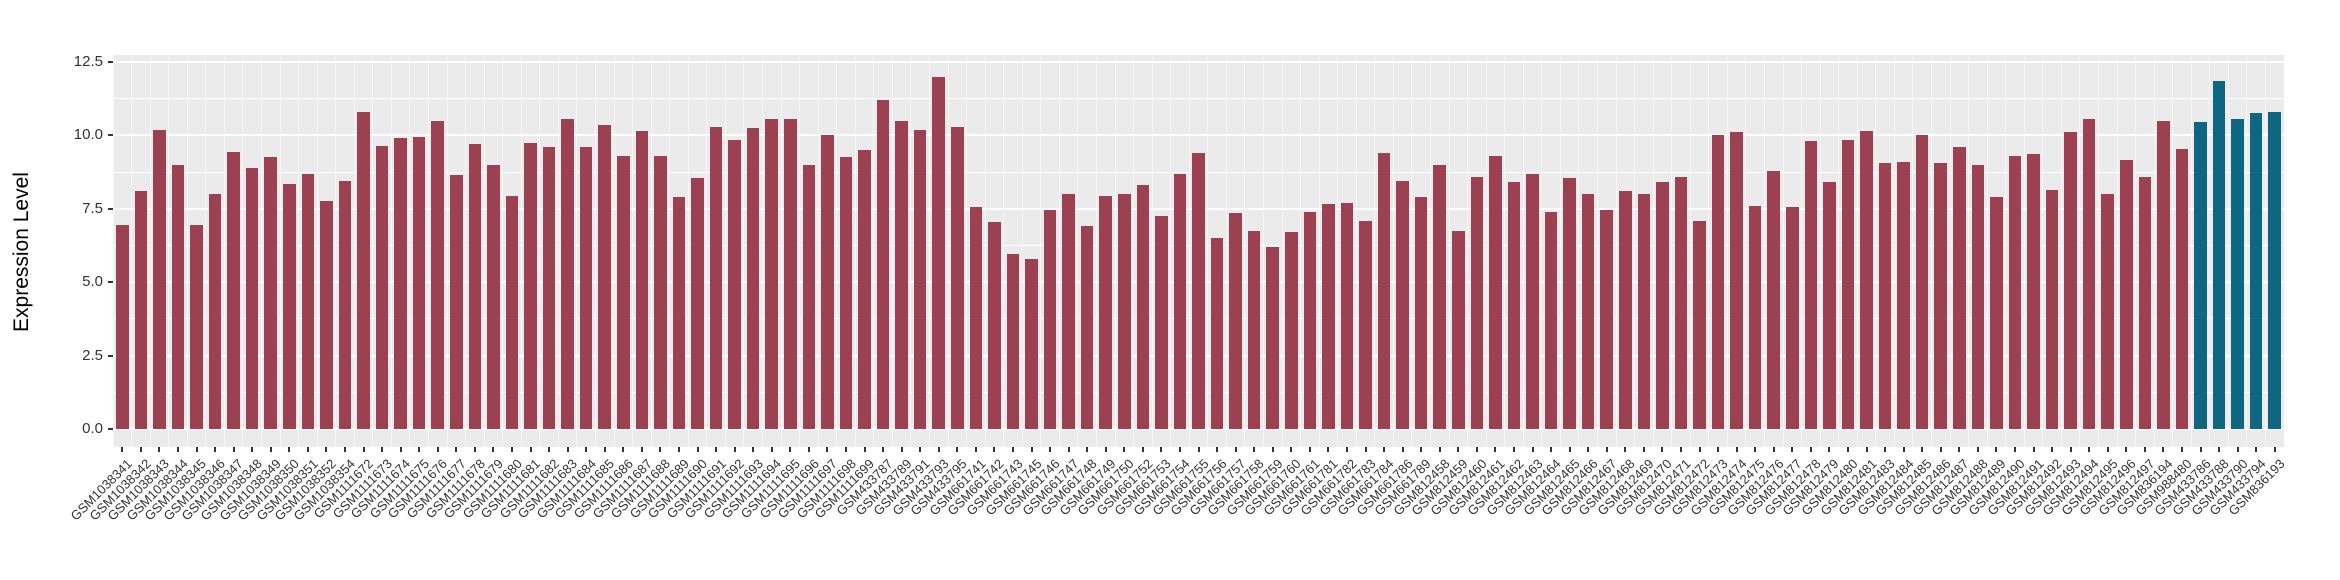  What do you see at coordinates (92, 208) in the screenshot?
I see `y-tick-label: 7.5` at bounding box center [92, 208].